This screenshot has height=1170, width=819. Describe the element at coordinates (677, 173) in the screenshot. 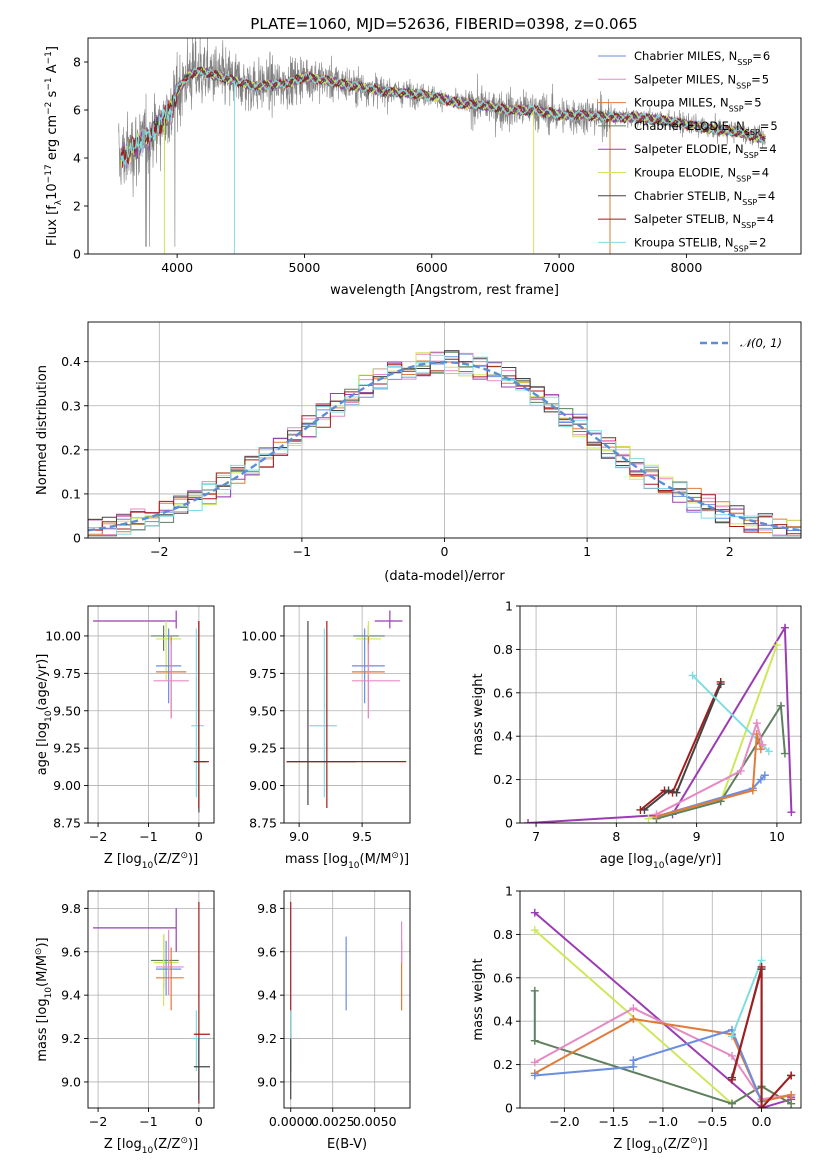

I see `legend-series-name: Kroupa ELODIE` at that location.